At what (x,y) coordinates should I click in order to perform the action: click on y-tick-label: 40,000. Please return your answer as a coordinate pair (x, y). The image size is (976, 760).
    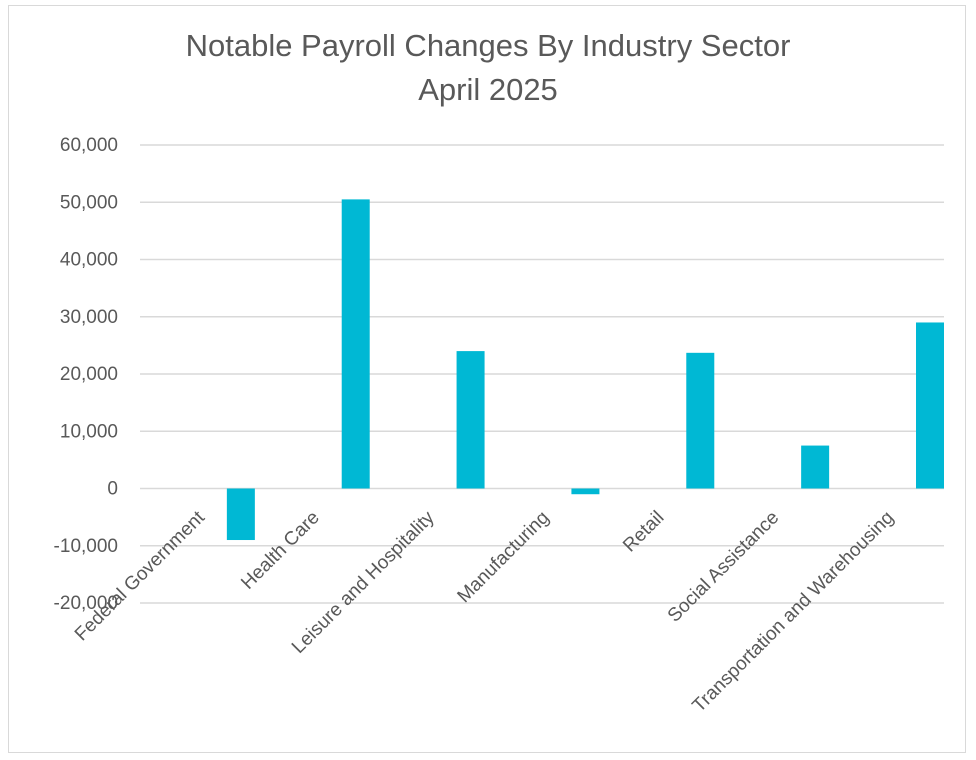
    Looking at the image, I should click on (89, 260).